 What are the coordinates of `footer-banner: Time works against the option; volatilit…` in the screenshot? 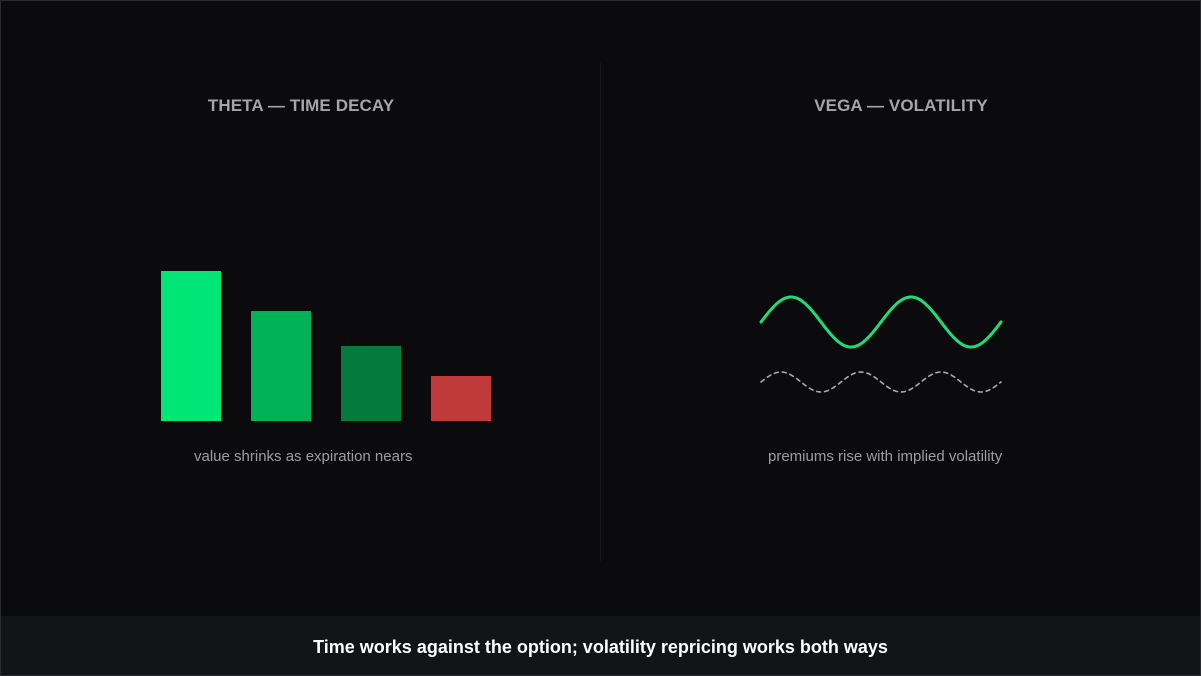 It's located at (600, 645).